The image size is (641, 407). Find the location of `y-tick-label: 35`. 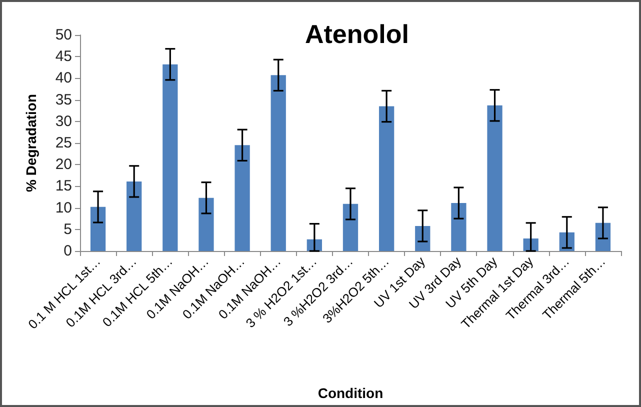

y-tick-label: 35 is located at coordinates (63, 99).